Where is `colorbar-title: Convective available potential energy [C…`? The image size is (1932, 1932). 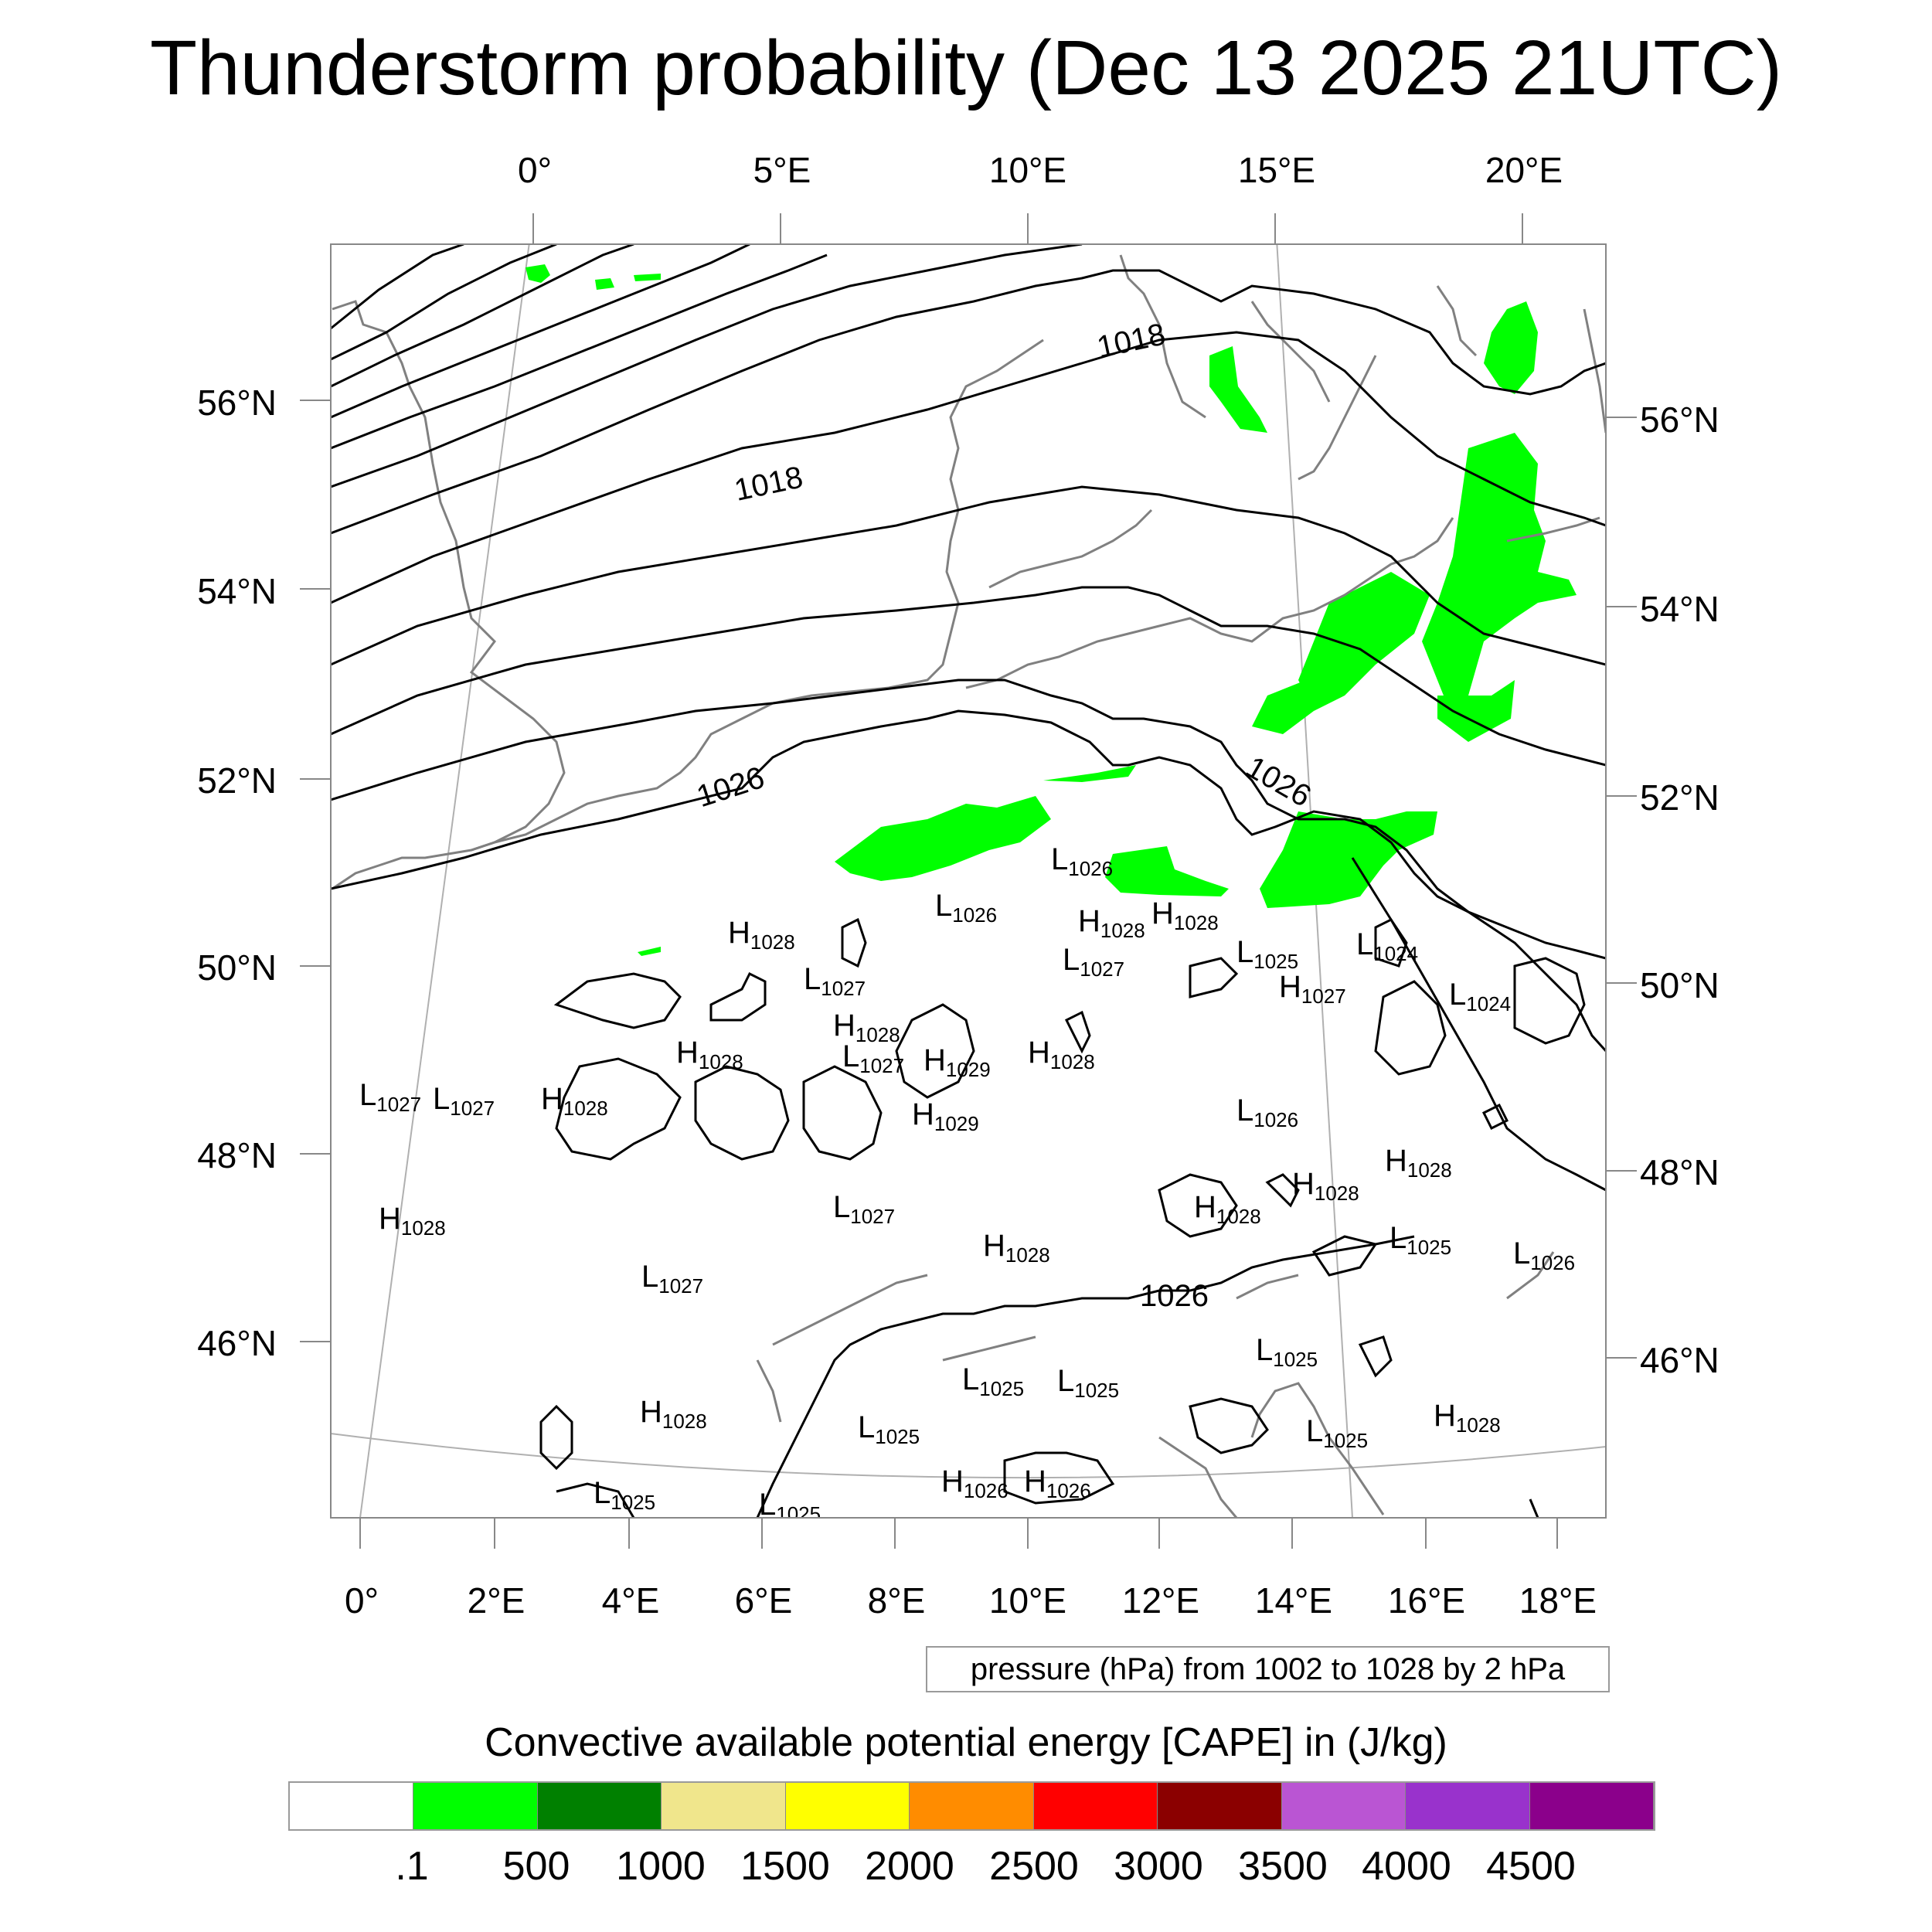 colorbar-title: Convective available potential energy [C… is located at coordinates (966, 1742).